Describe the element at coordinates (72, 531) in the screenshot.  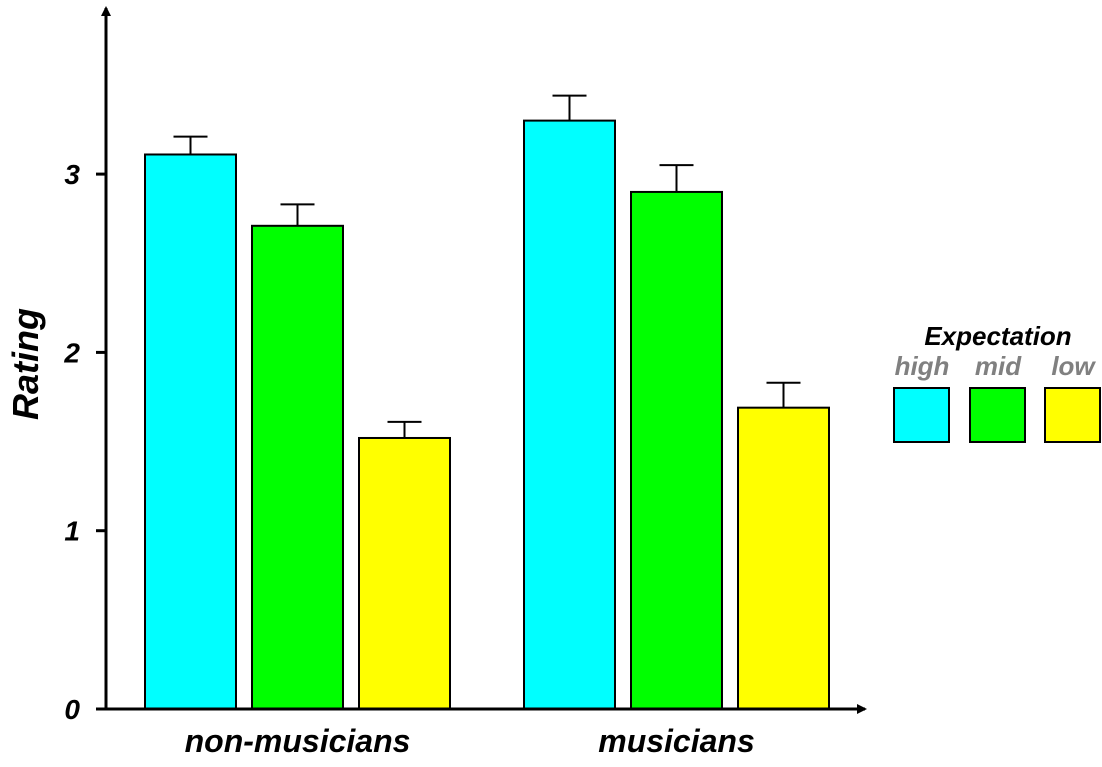
I see `y-tick-label-1: 1` at that location.